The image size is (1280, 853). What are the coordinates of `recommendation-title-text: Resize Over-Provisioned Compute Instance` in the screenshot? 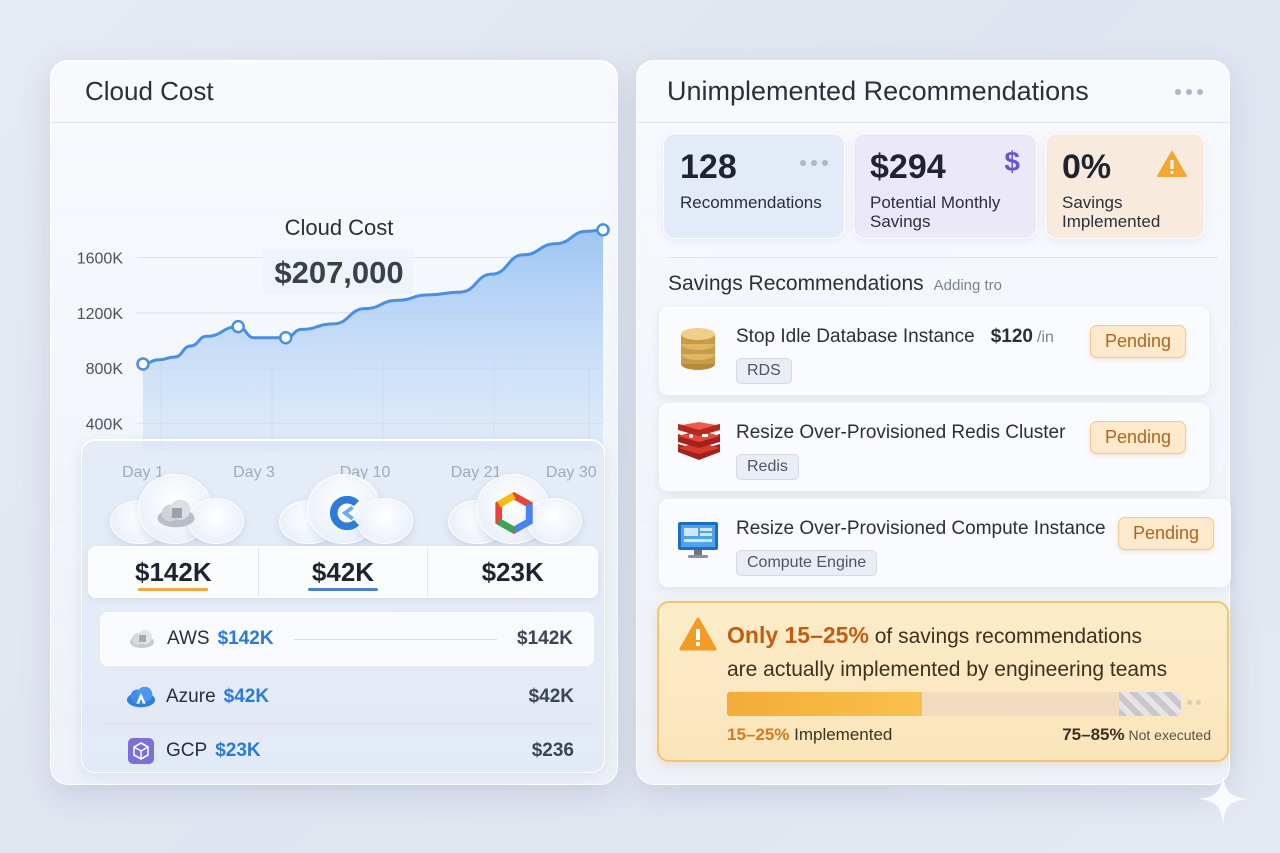 It's located at (921, 528).